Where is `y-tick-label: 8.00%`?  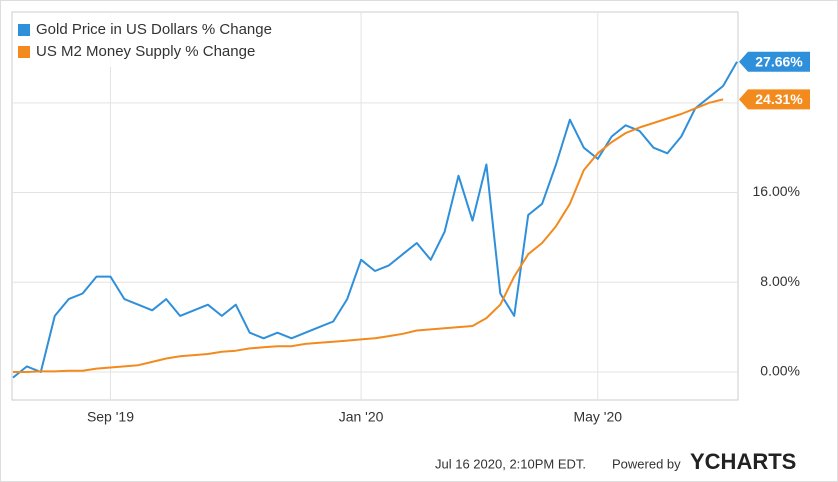
y-tick-label: 8.00% is located at coordinates (780, 281).